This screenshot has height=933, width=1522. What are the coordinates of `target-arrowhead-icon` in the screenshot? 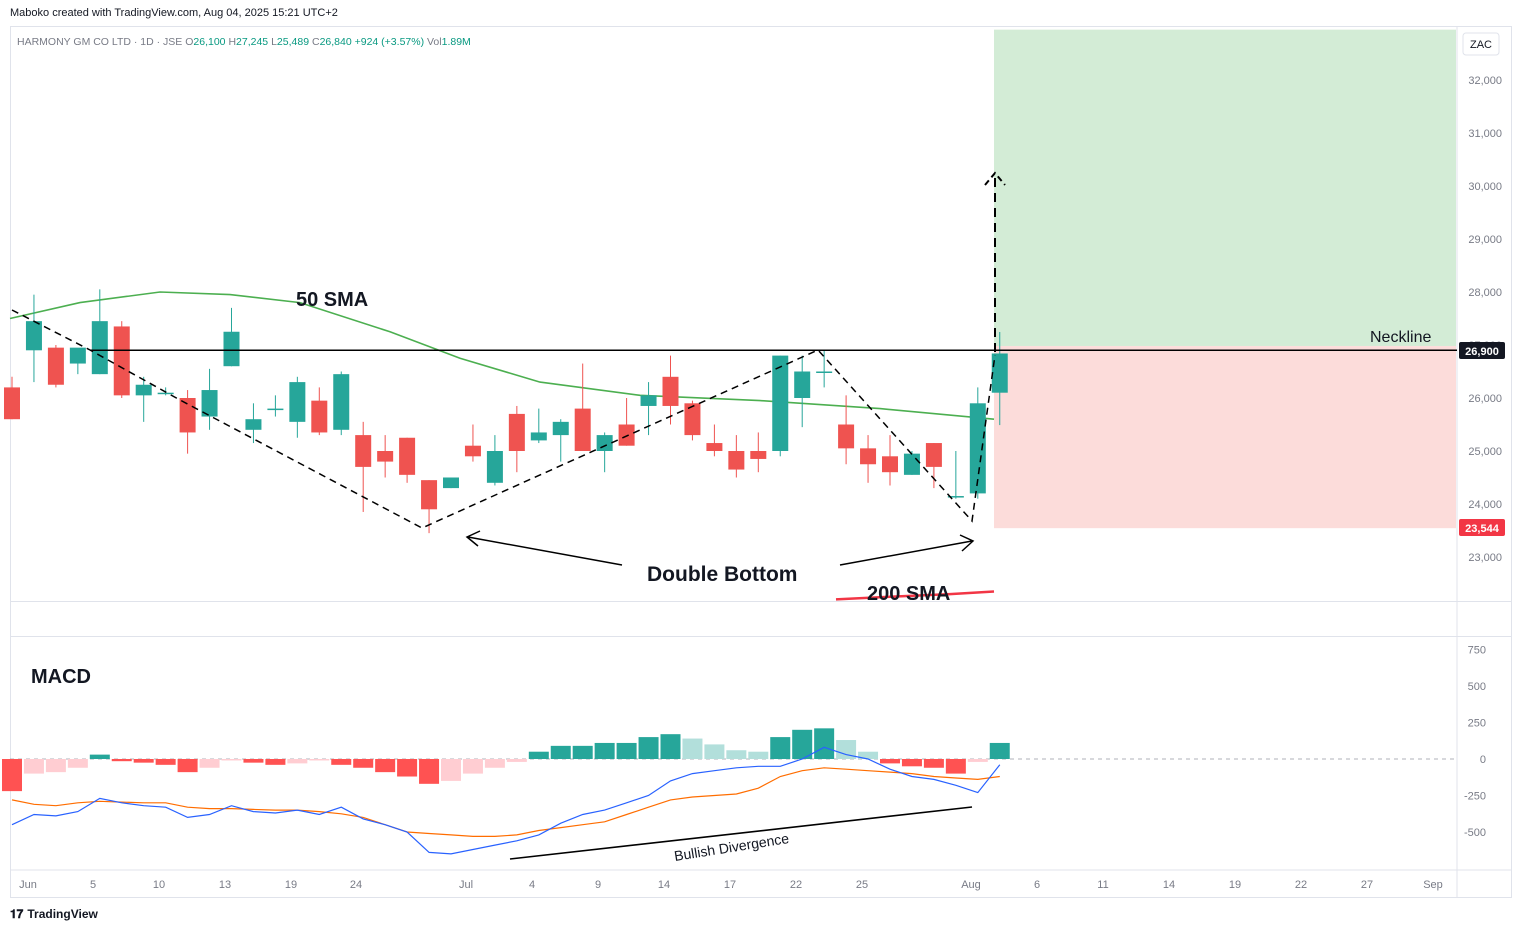 It's located at (995, 178).